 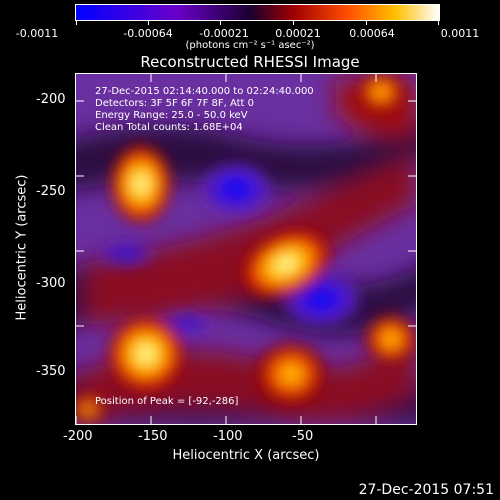 What do you see at coordinates (372, 33) in the screenshot?
I see `colorbar-tick-label: 0.00064` at bounding box center [372, 33].